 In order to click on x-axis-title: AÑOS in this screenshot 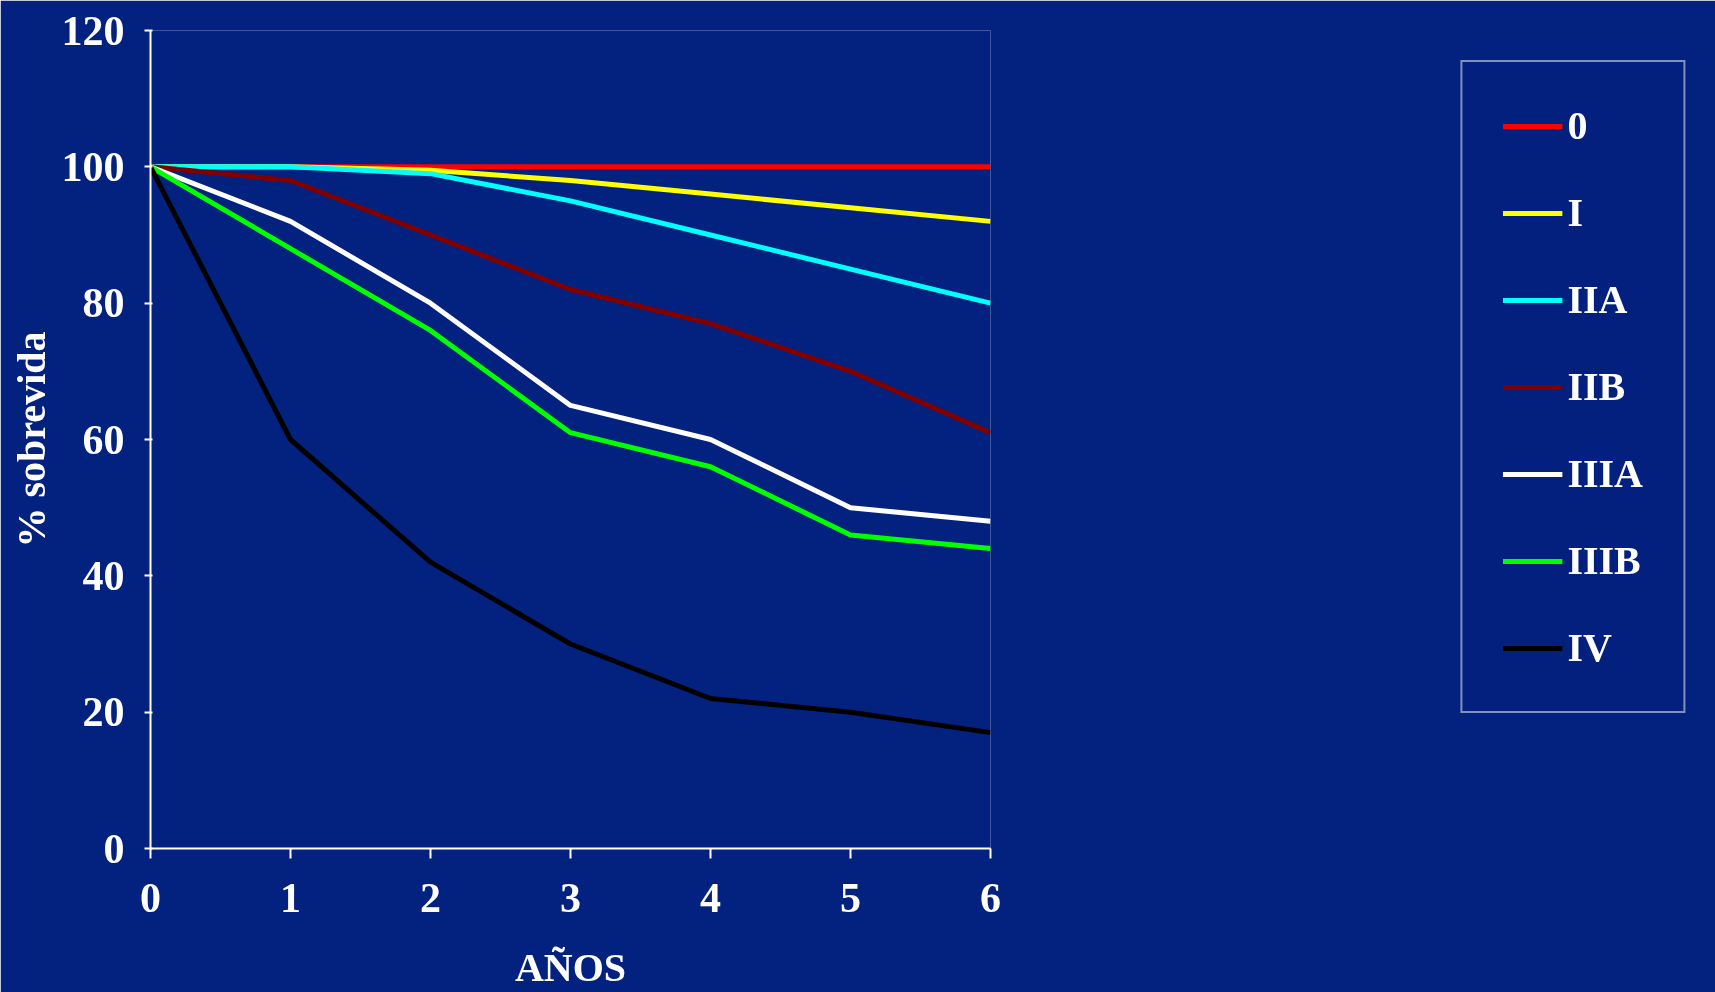, I will do `click(570, 967)`.